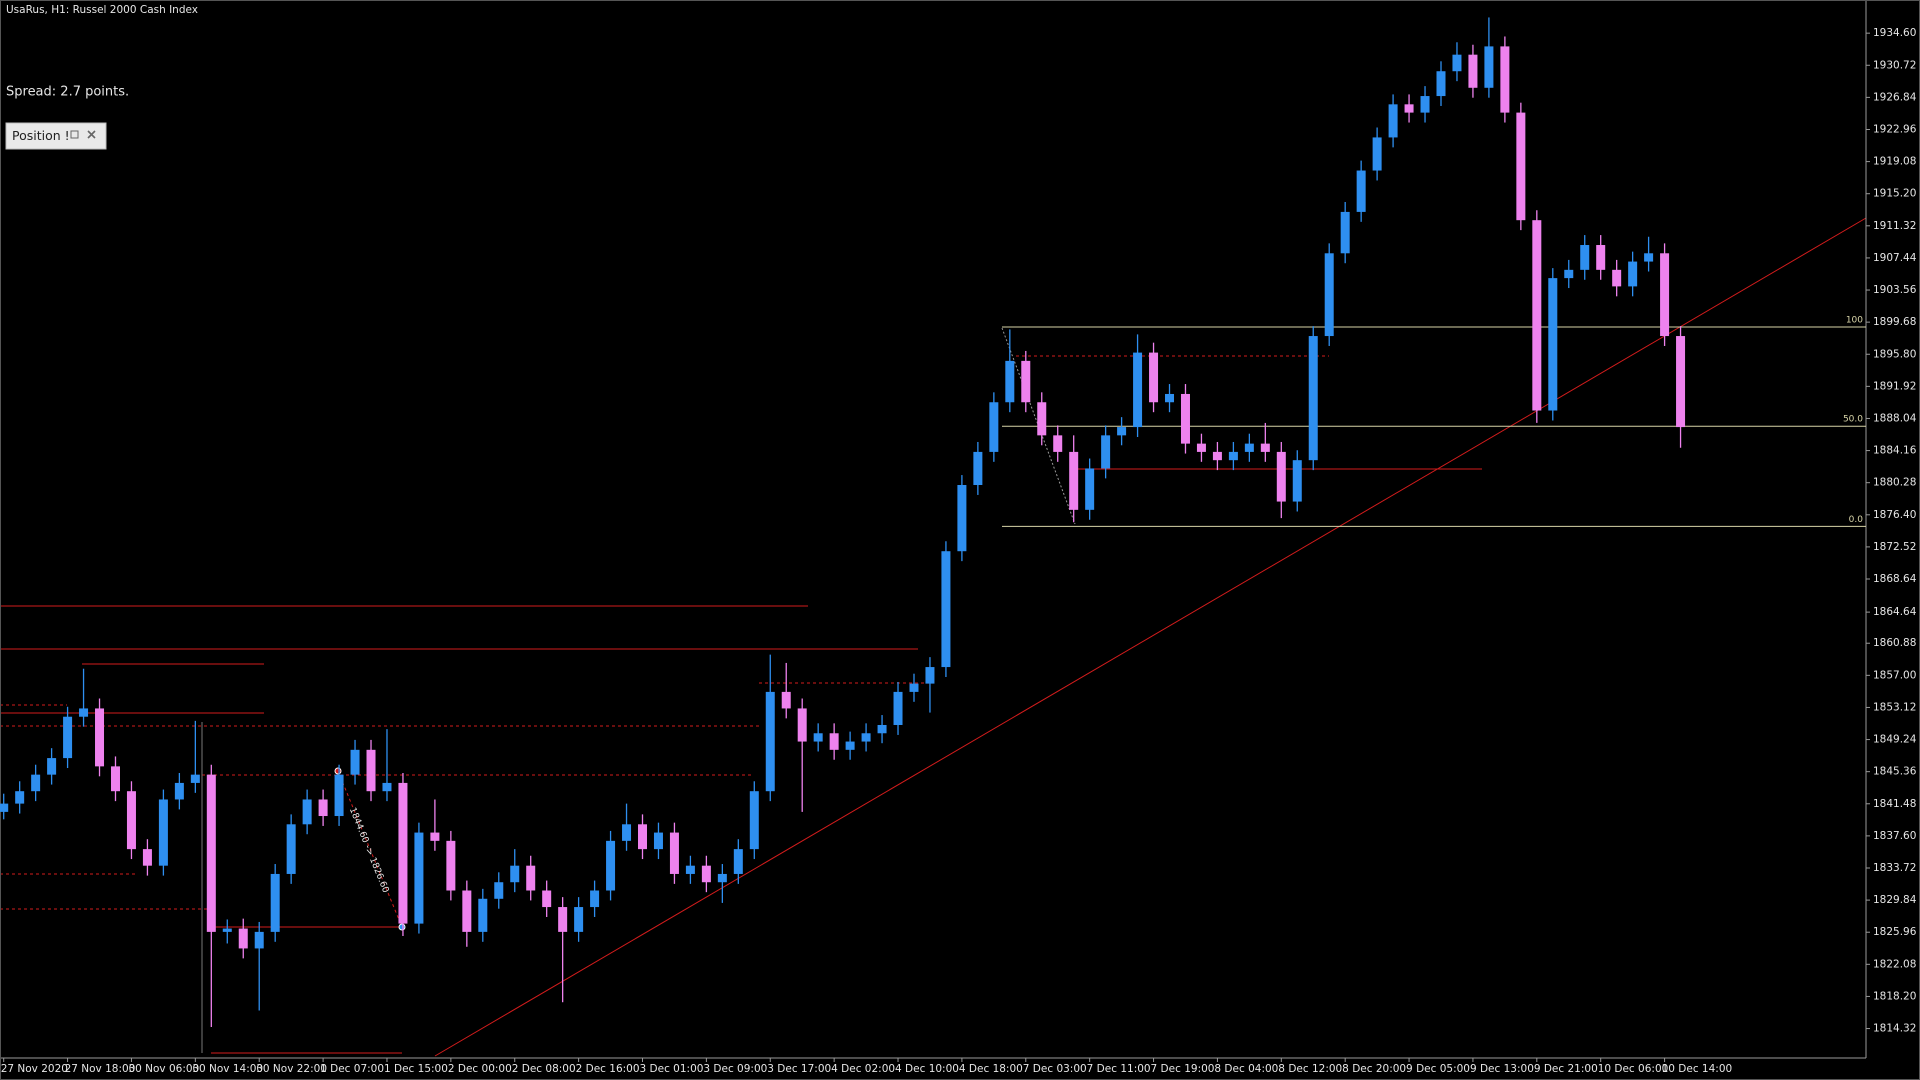 This screenshot has width=1920, height=1080. I want to click on x-tick-label: 7 Dec 19:00, so click(1183, 1069).